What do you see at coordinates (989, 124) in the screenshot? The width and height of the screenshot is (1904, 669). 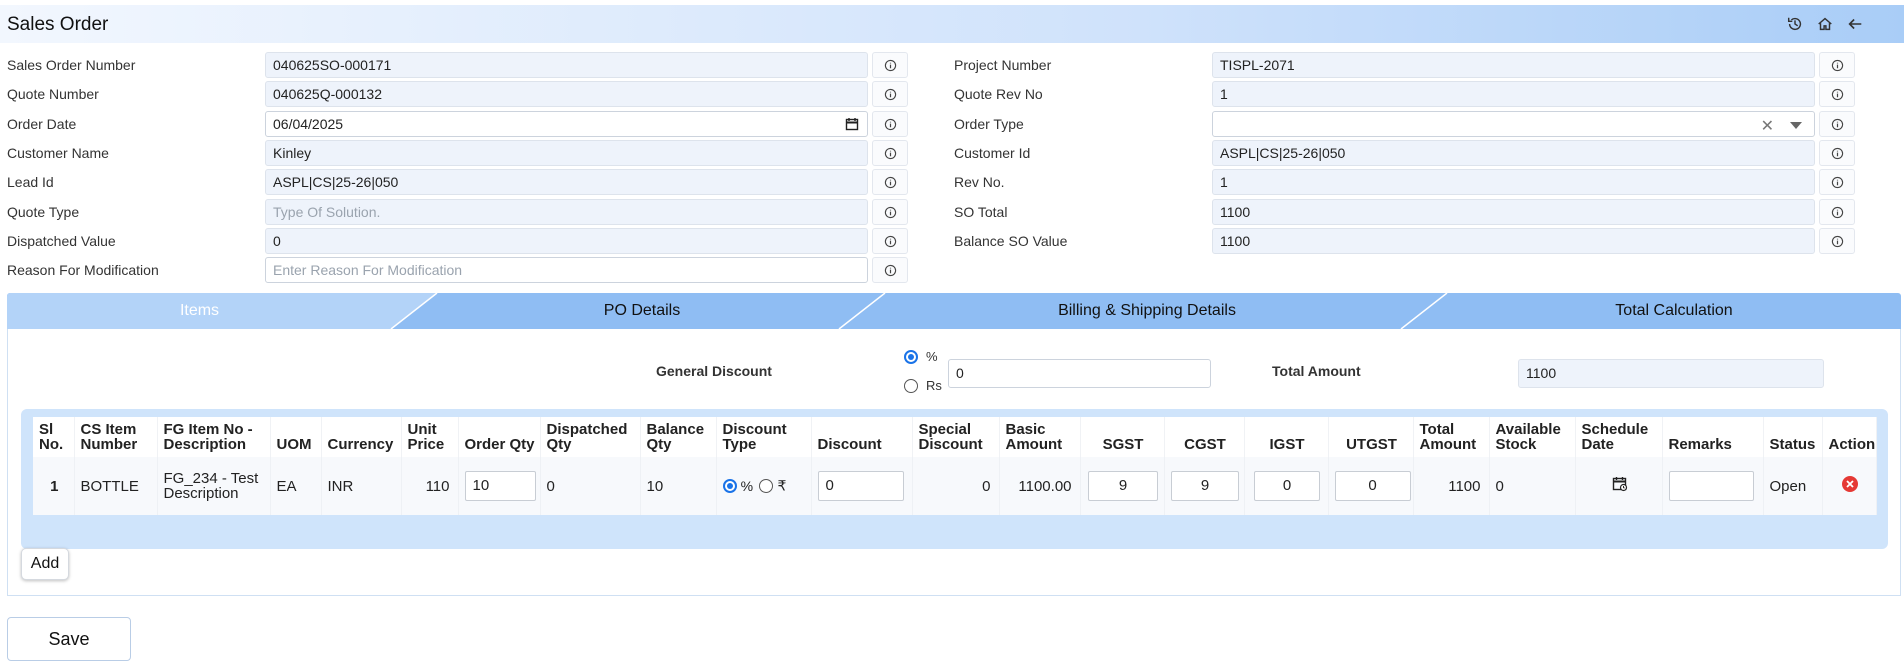 I see `label-order-type: Order Type` at bounding box center [989, 124].